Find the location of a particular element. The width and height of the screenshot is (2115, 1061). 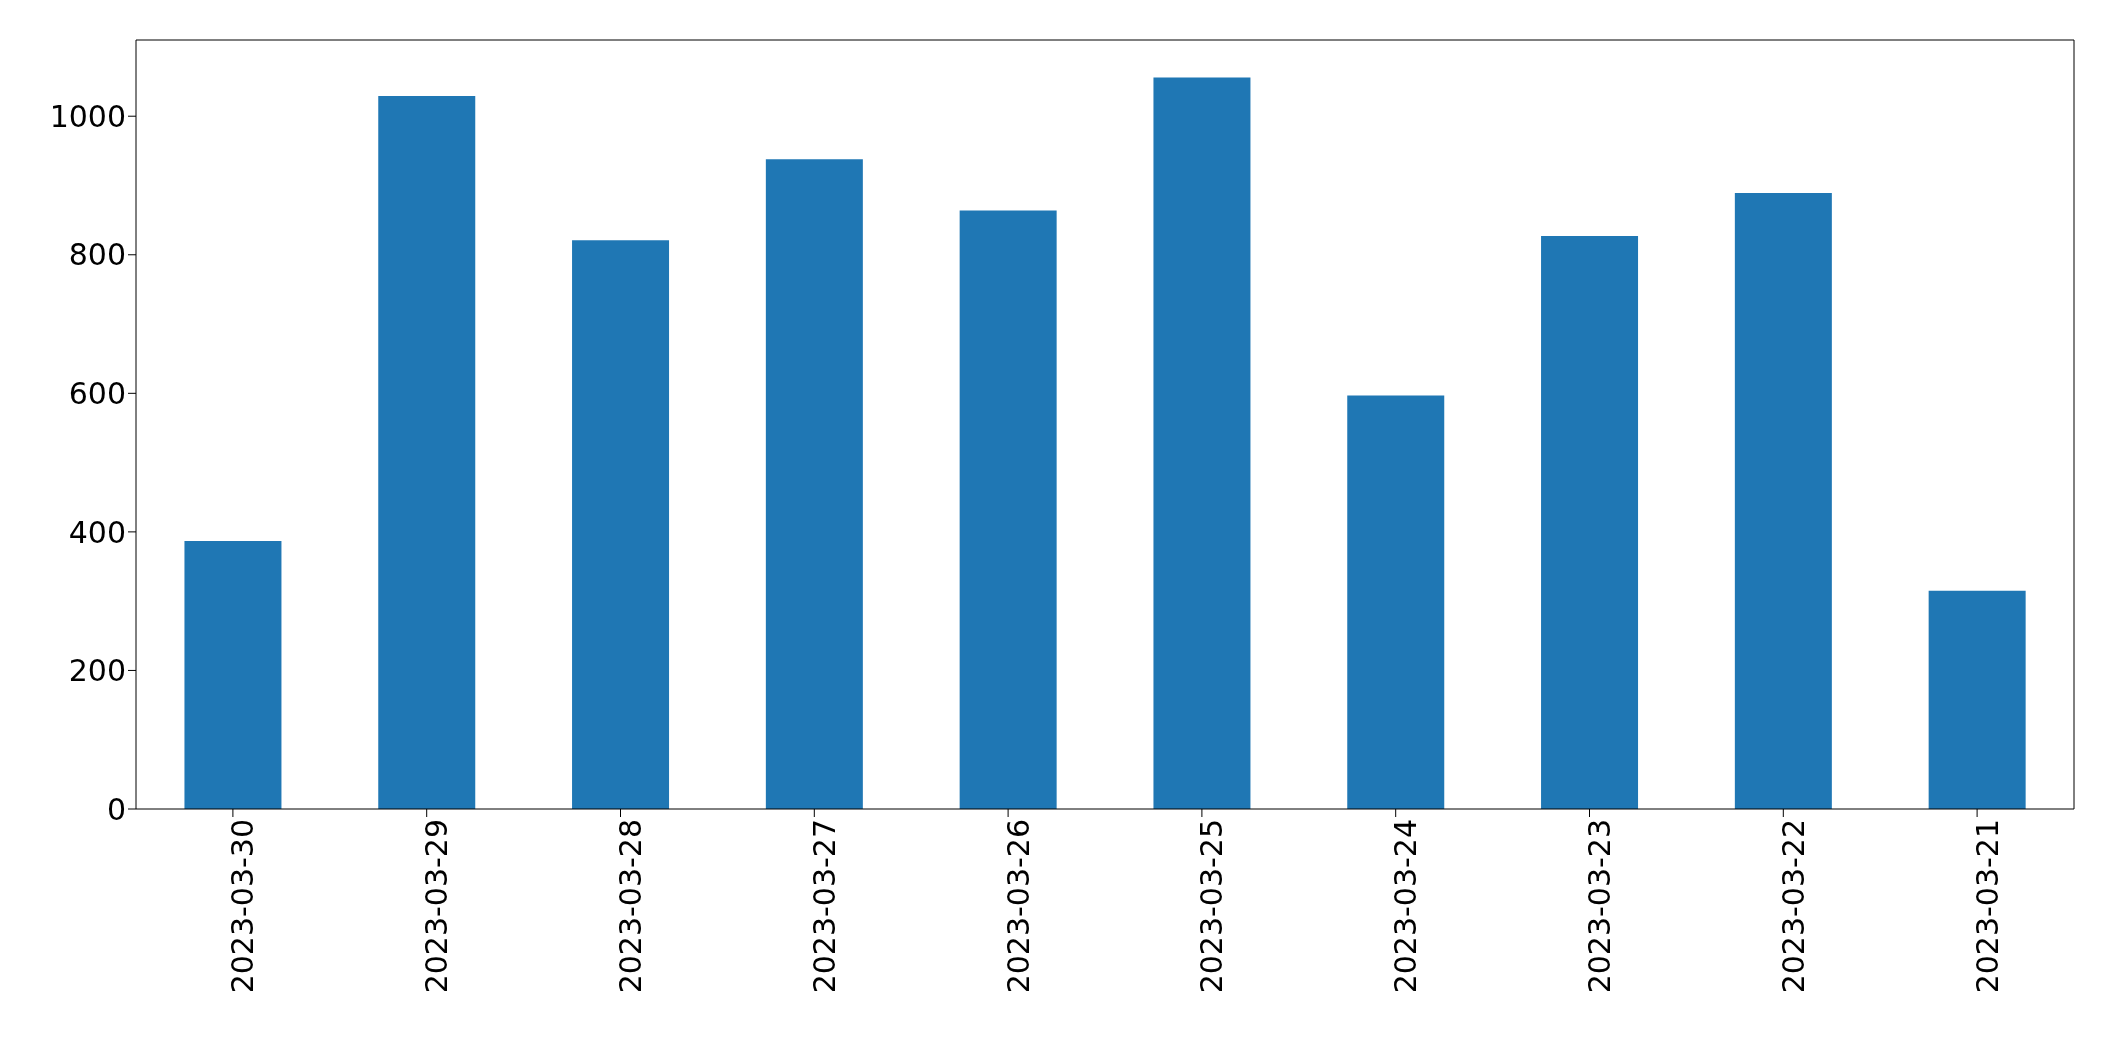

y-tick-label: 200 is located at coordinates (97, 671).